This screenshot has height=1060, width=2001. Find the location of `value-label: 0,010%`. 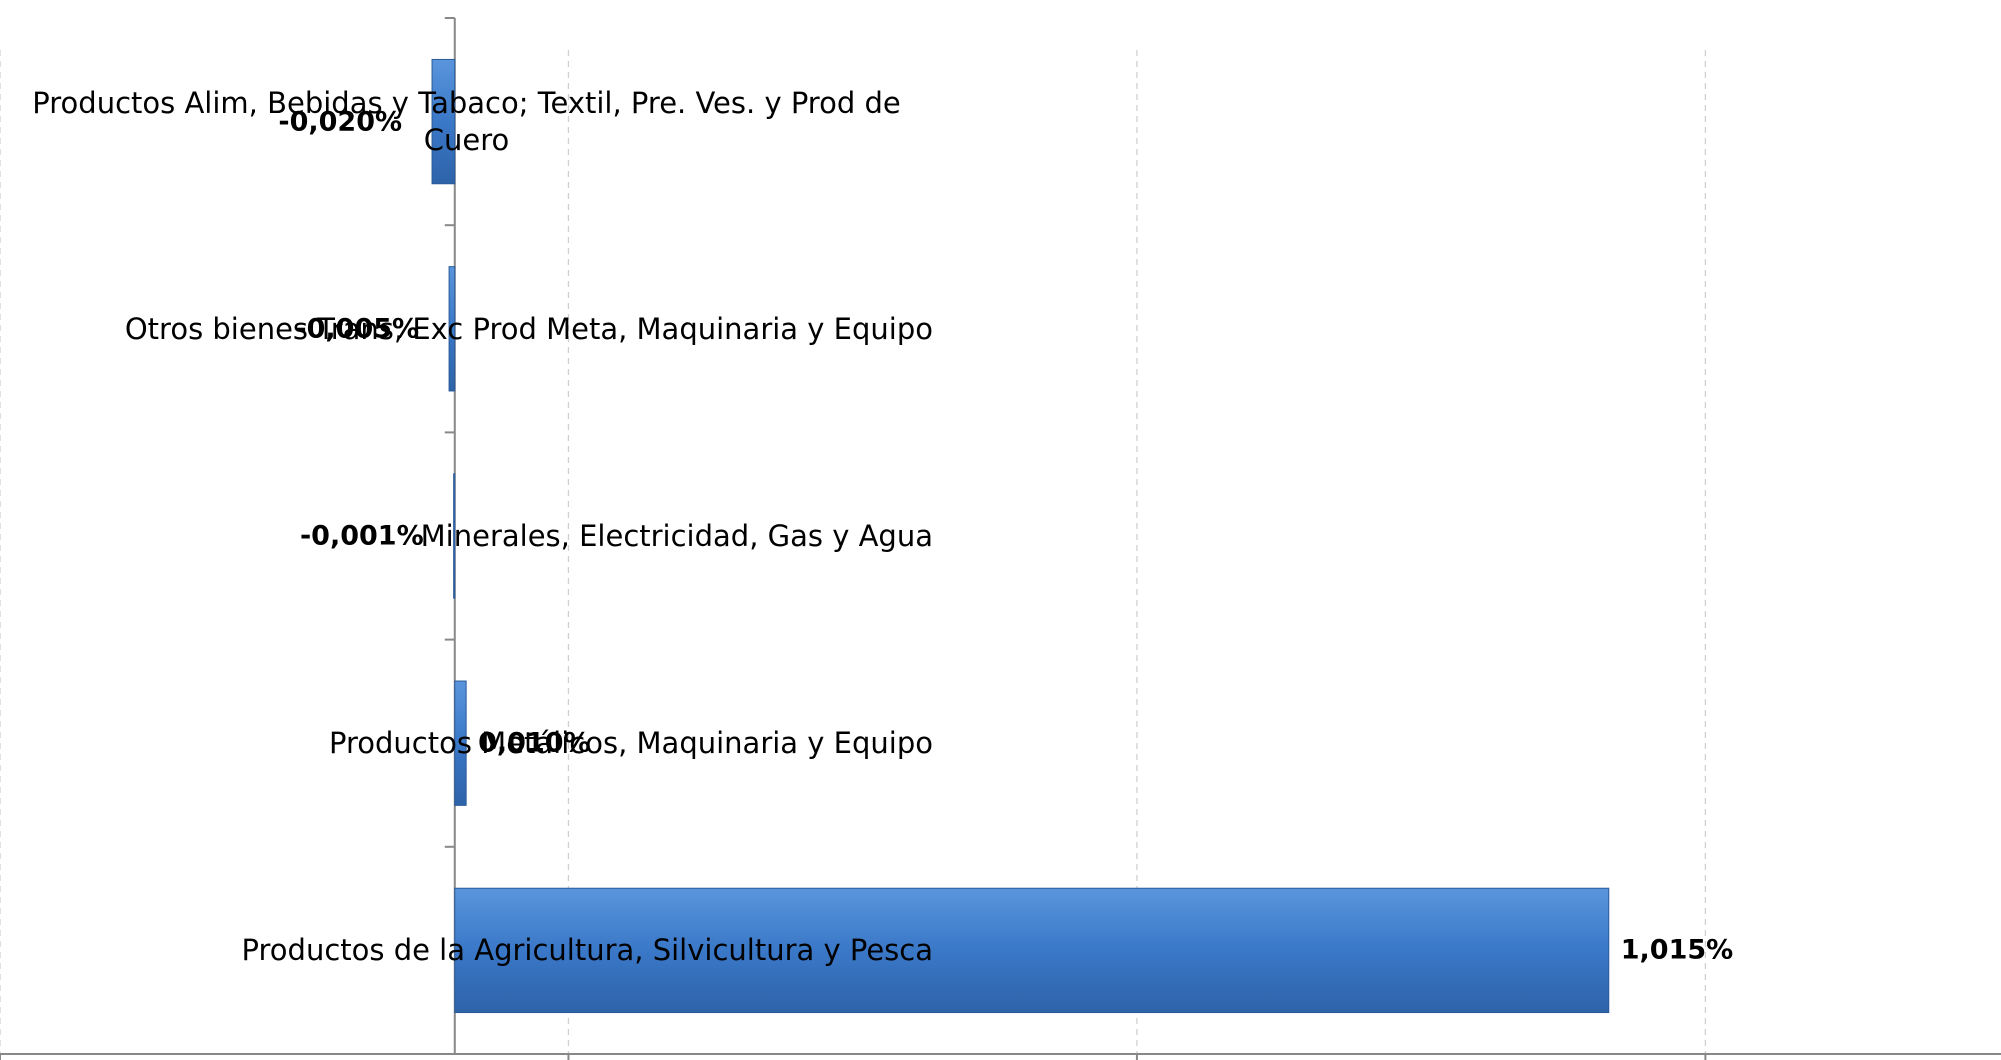

value-label: 0,010% is located at coordinates (534, 743).